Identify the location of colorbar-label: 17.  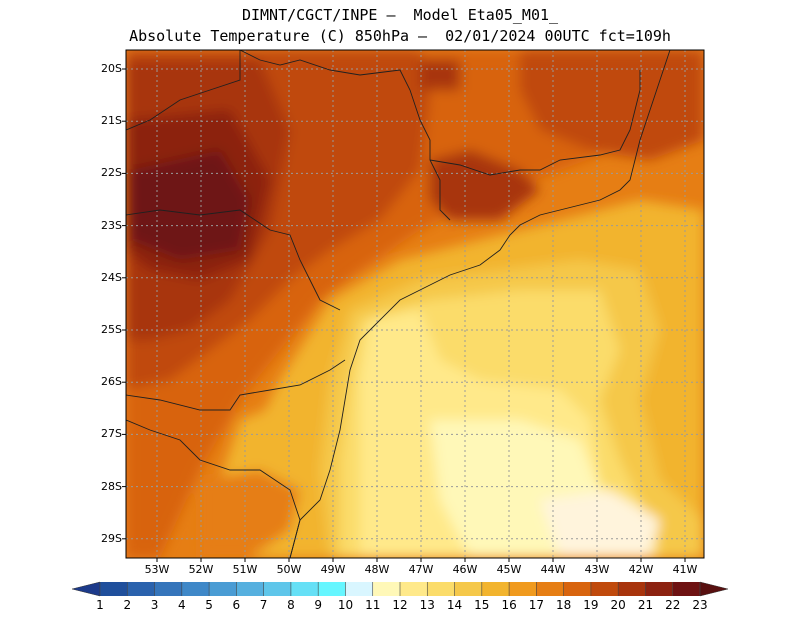
(536, 605).